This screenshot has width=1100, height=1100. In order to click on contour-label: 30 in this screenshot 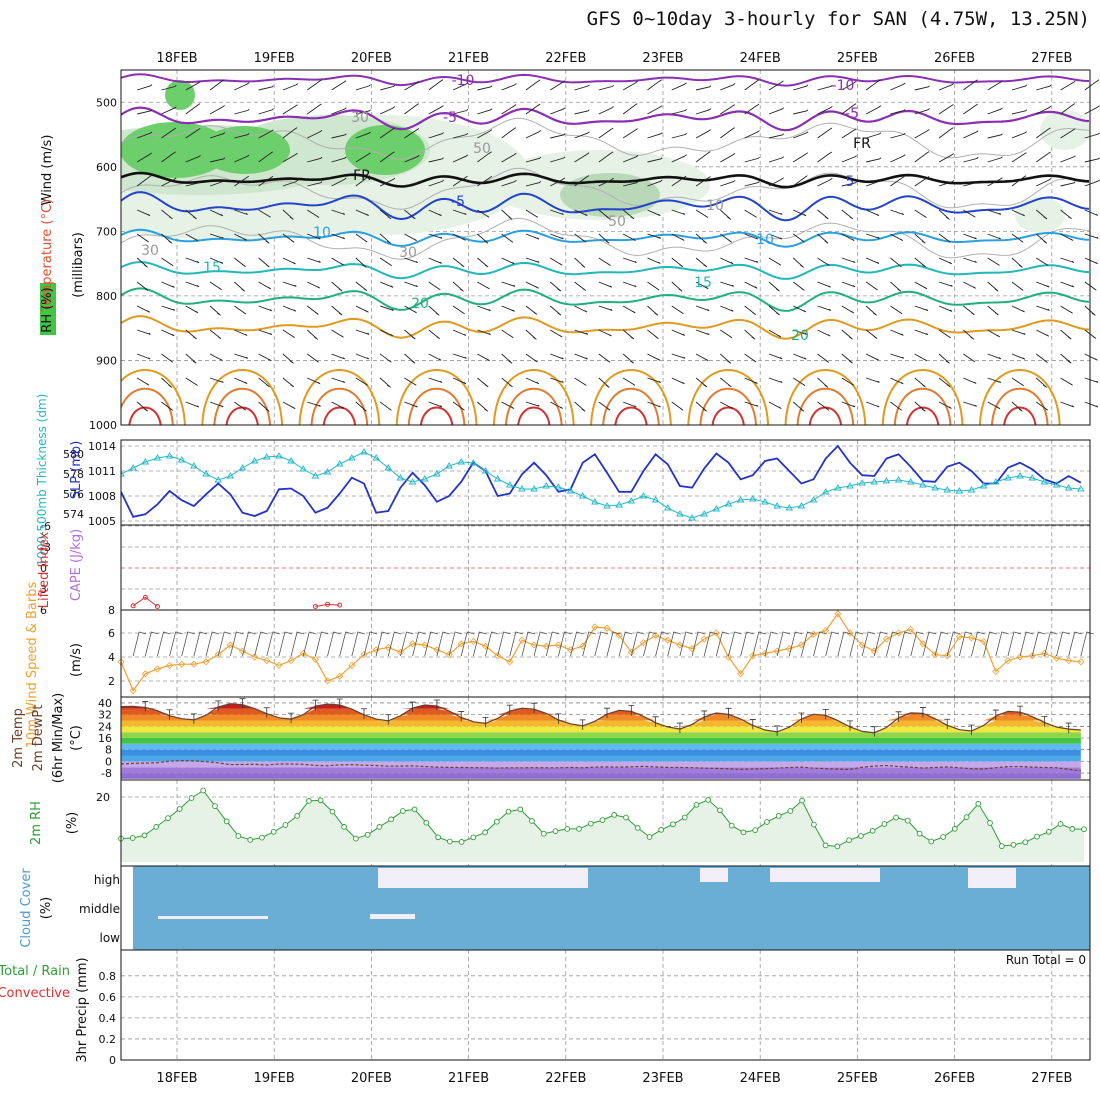, I will do `click(150, 251)`.